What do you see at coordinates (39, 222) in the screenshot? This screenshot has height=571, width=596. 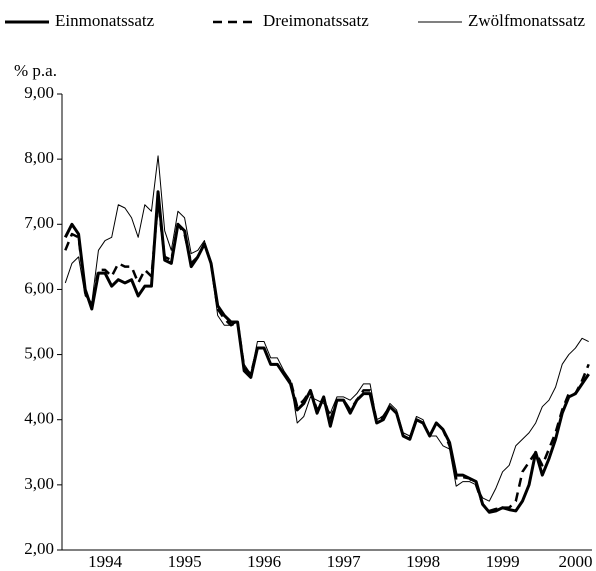 I see `y-tick-label: 7,00` at bounding box center [39, 222].